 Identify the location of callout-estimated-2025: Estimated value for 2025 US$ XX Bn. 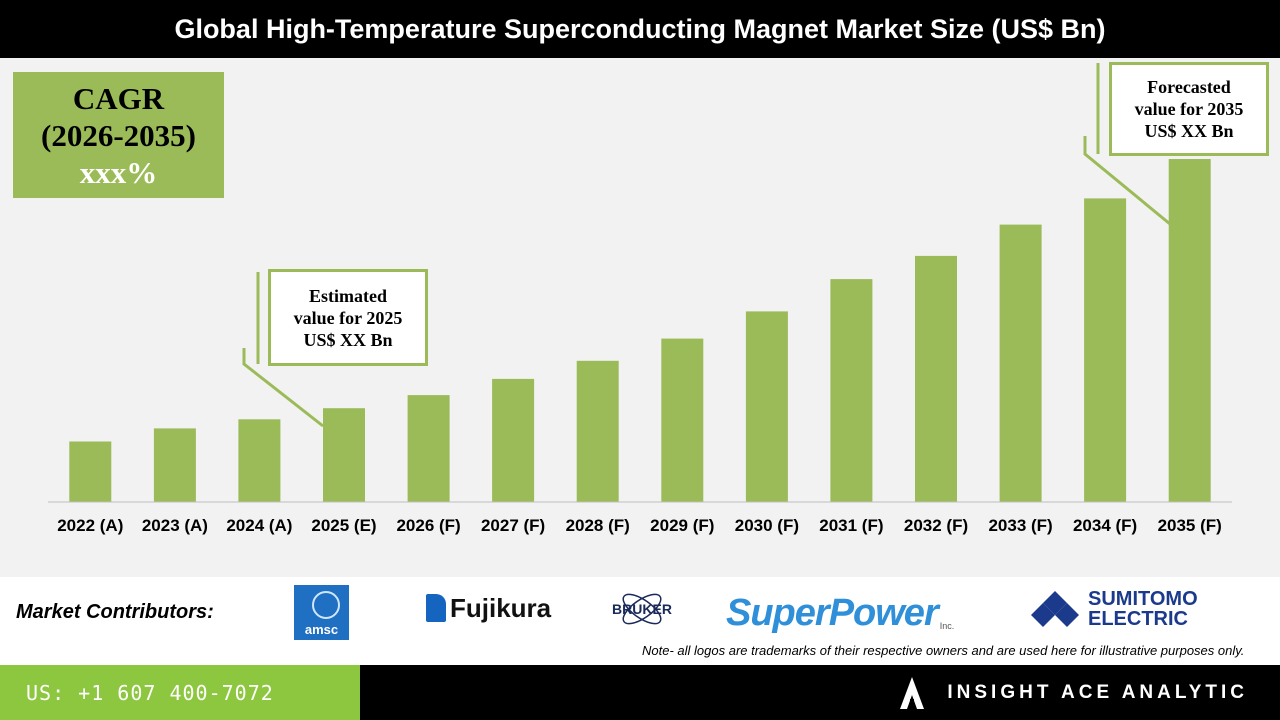
(348, 317).